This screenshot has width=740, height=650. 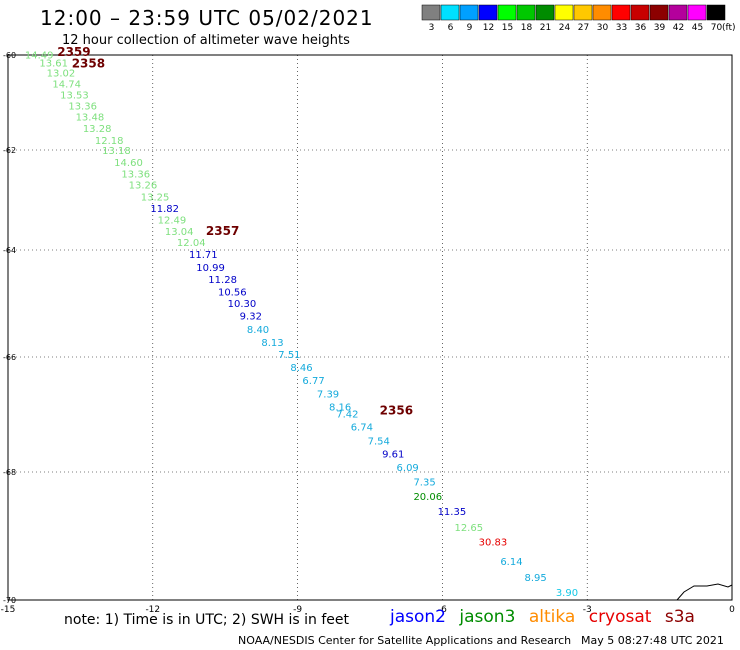 What do you see at coordinates (210, 268) in the screenshot?
I see `wave-height-label: 10.99` at bounding box center [210, 268].